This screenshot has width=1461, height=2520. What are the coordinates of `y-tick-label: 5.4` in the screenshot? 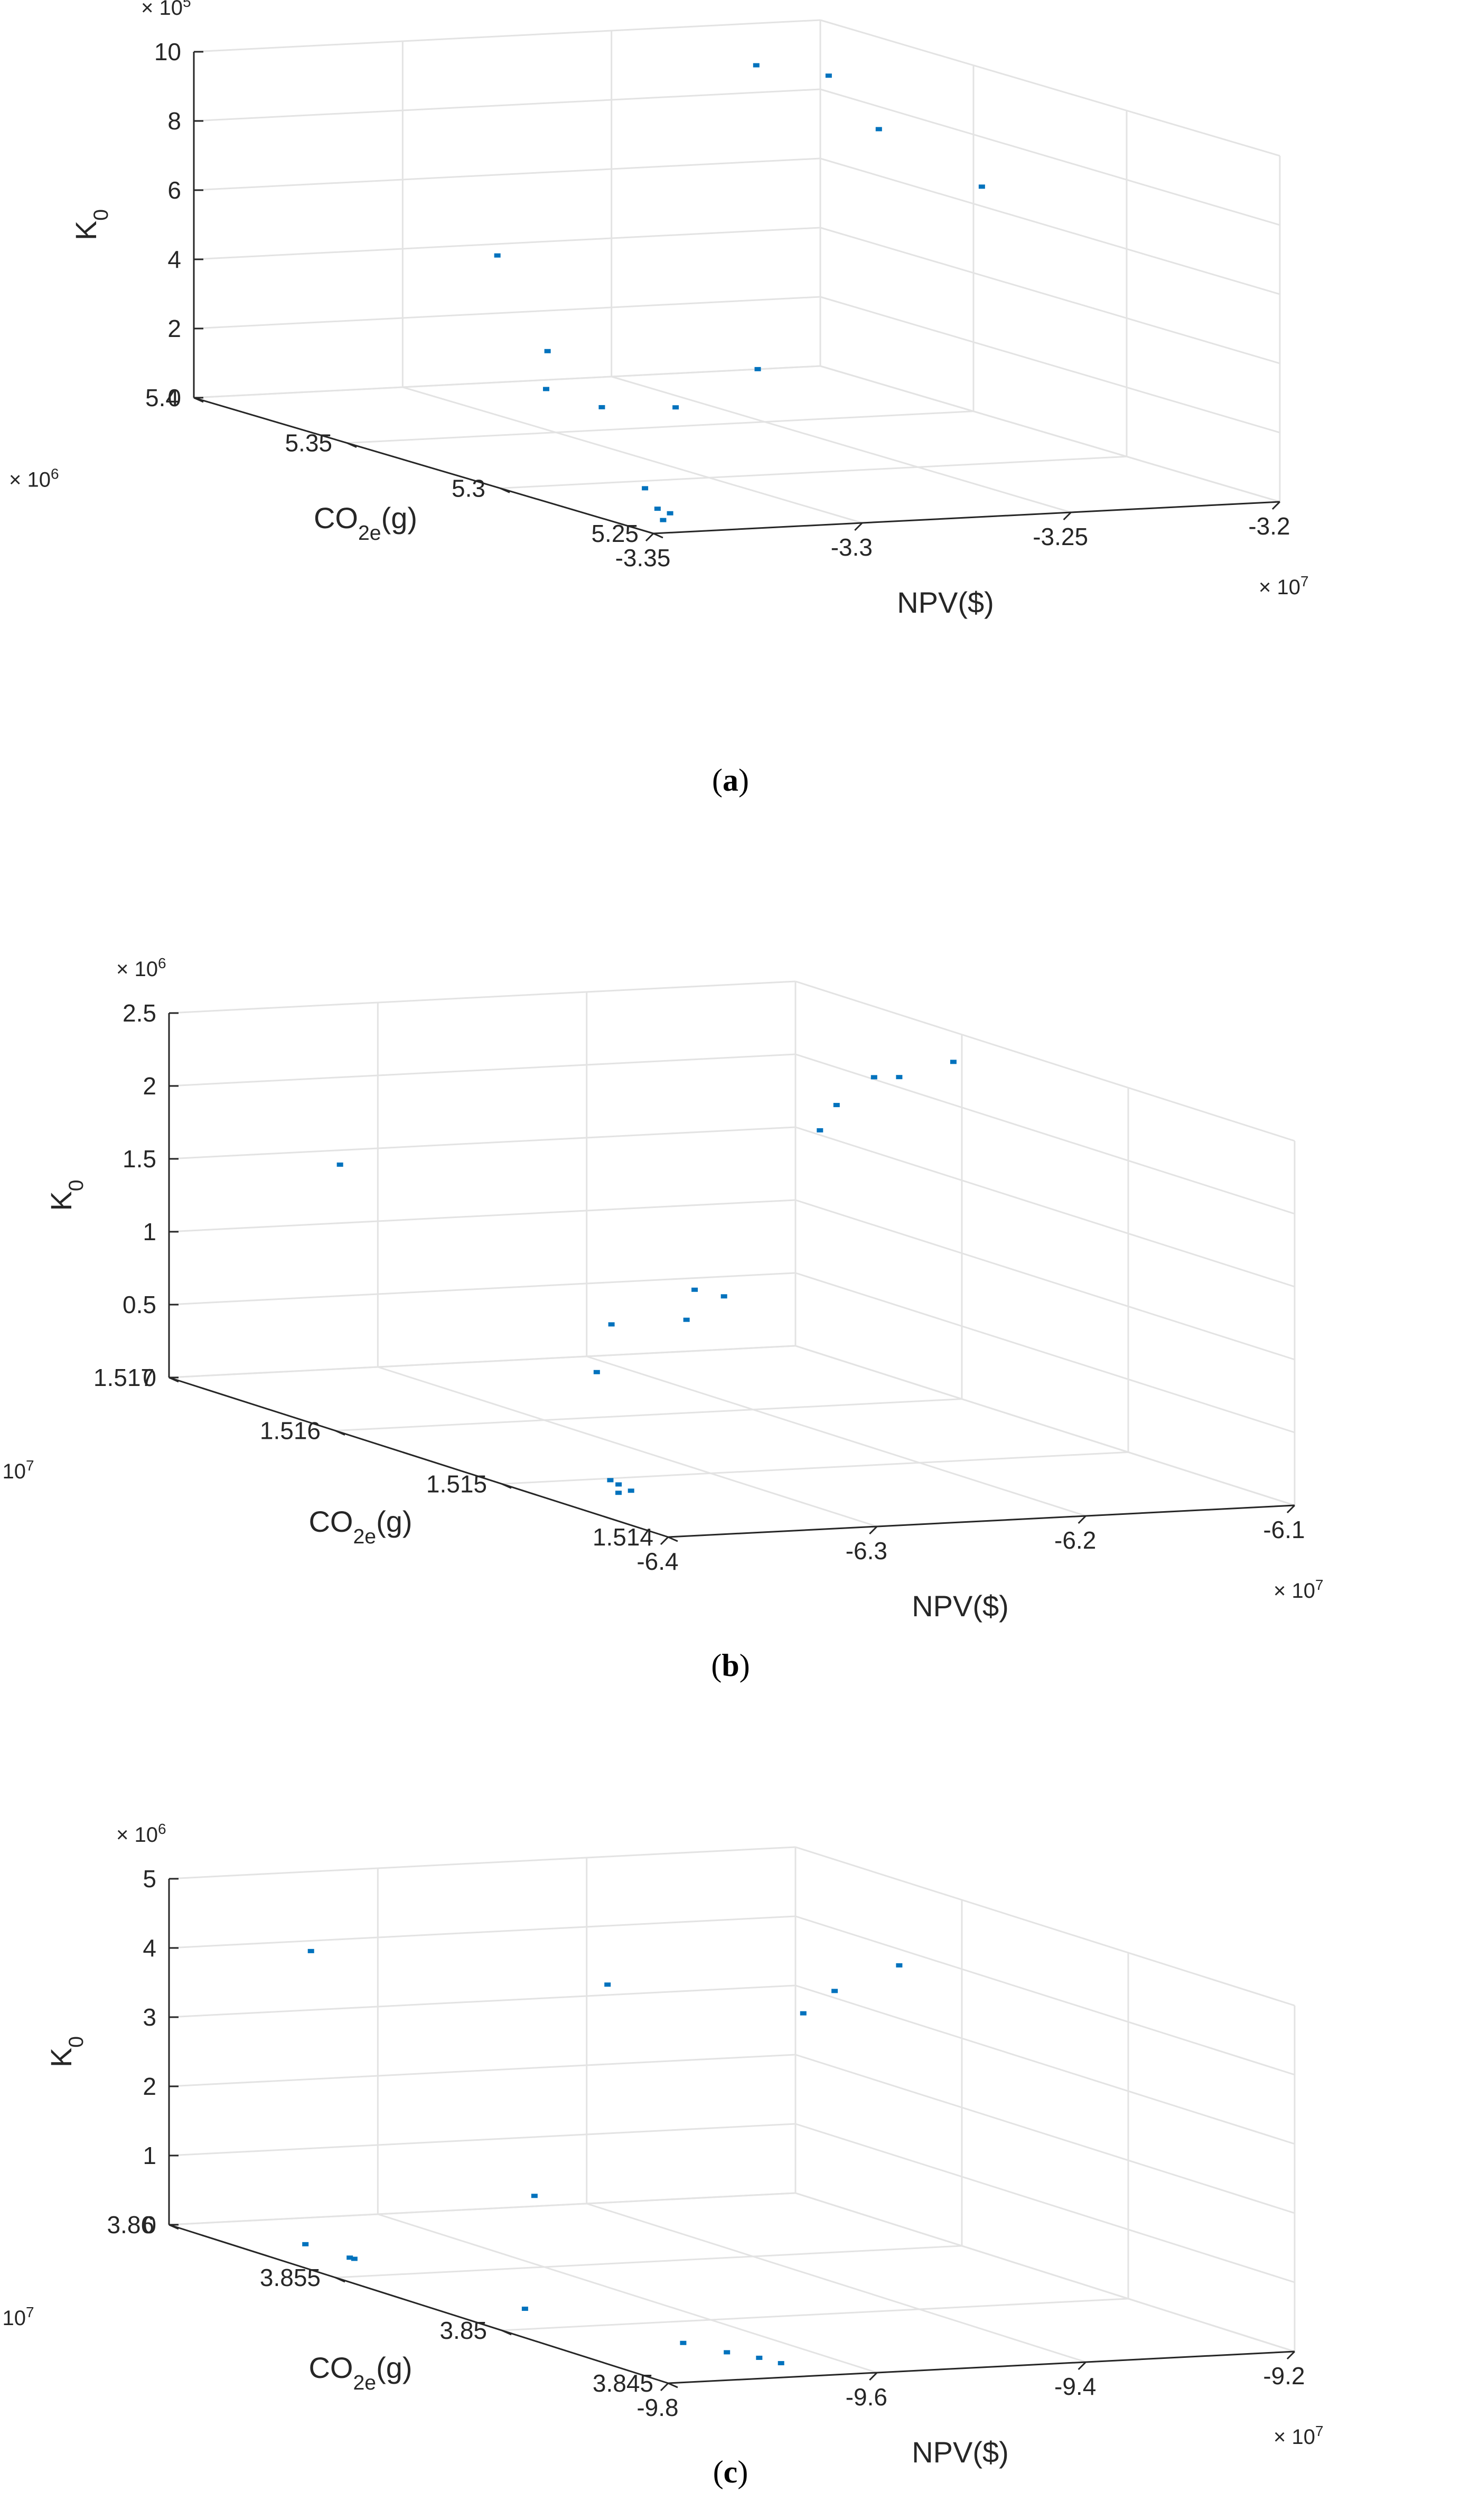 It's located at (162, 397).